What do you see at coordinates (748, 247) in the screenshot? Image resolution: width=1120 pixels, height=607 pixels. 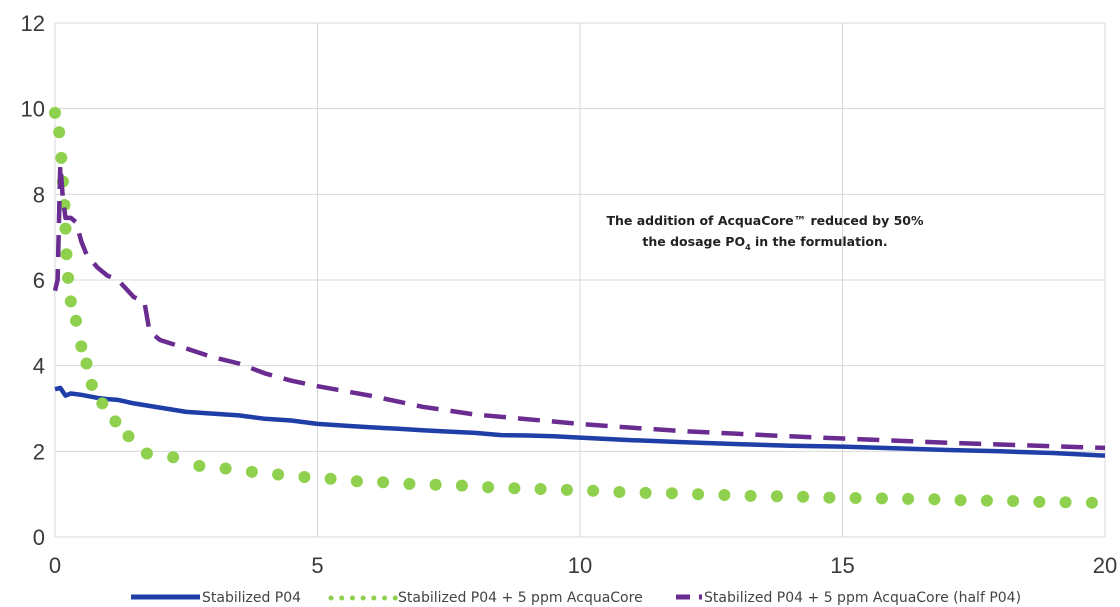 I see `annotation-line-2-subscript: 4` at bounding box center [748, 247].